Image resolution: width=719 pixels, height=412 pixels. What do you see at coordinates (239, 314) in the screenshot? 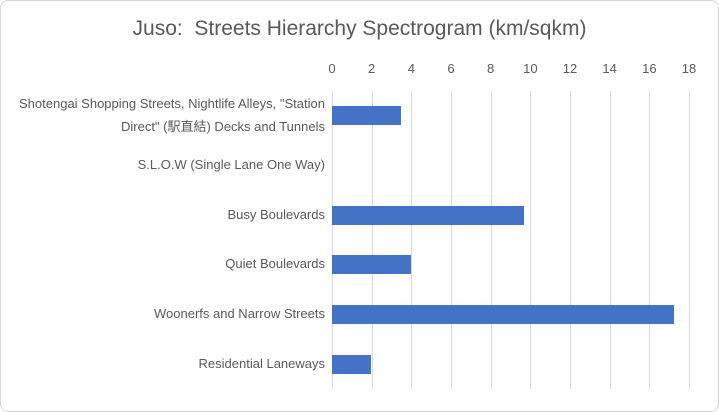
I see `category-label: Woonerfs and Narrow Streets` at bounding box center [239, 314].